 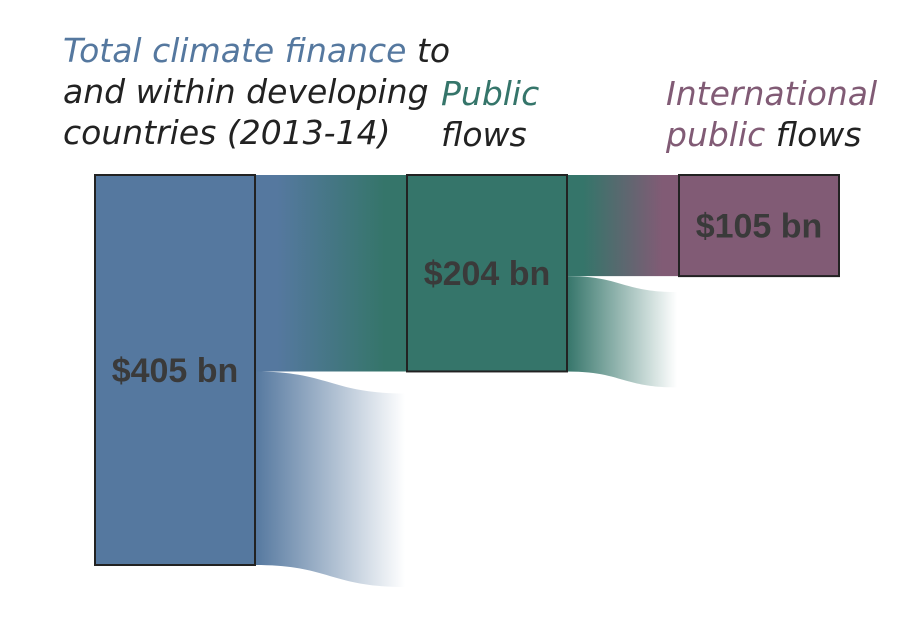 I want to click on link-total-to-public, so click(x=331, y=273).